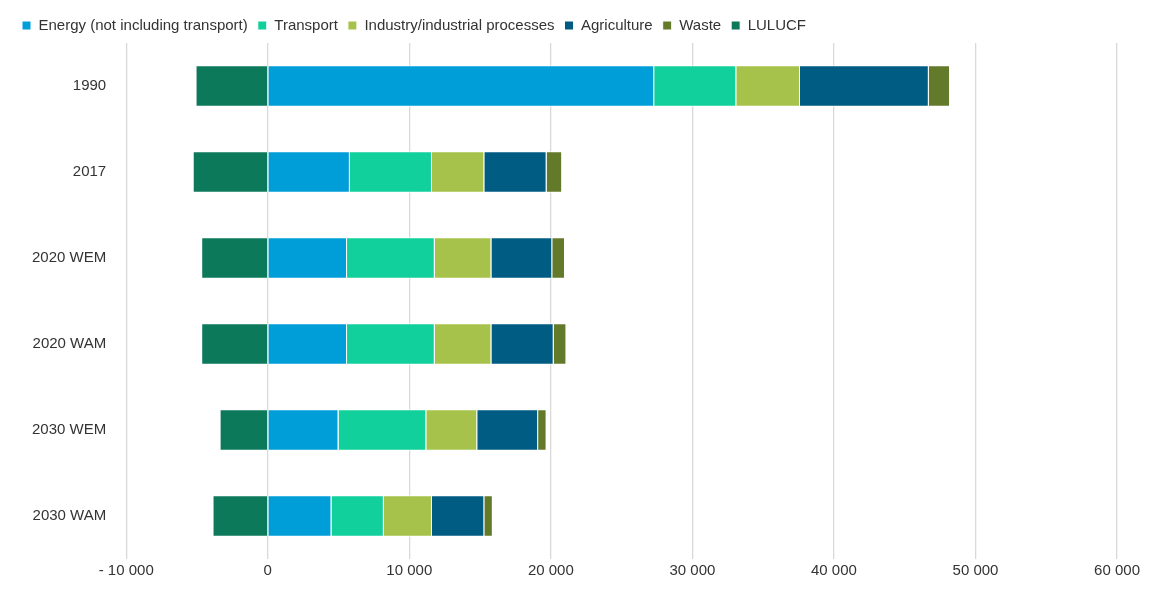 Image resolution: width=1151 pixels, height=596 pixels. I want to click on legend-label: Transport, so click(306, 24).